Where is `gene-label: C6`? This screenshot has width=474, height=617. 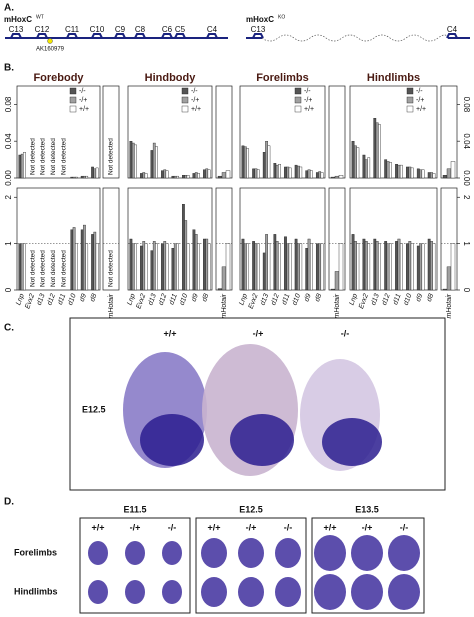 gene-label: C6 is located at coordinates (167, 29).